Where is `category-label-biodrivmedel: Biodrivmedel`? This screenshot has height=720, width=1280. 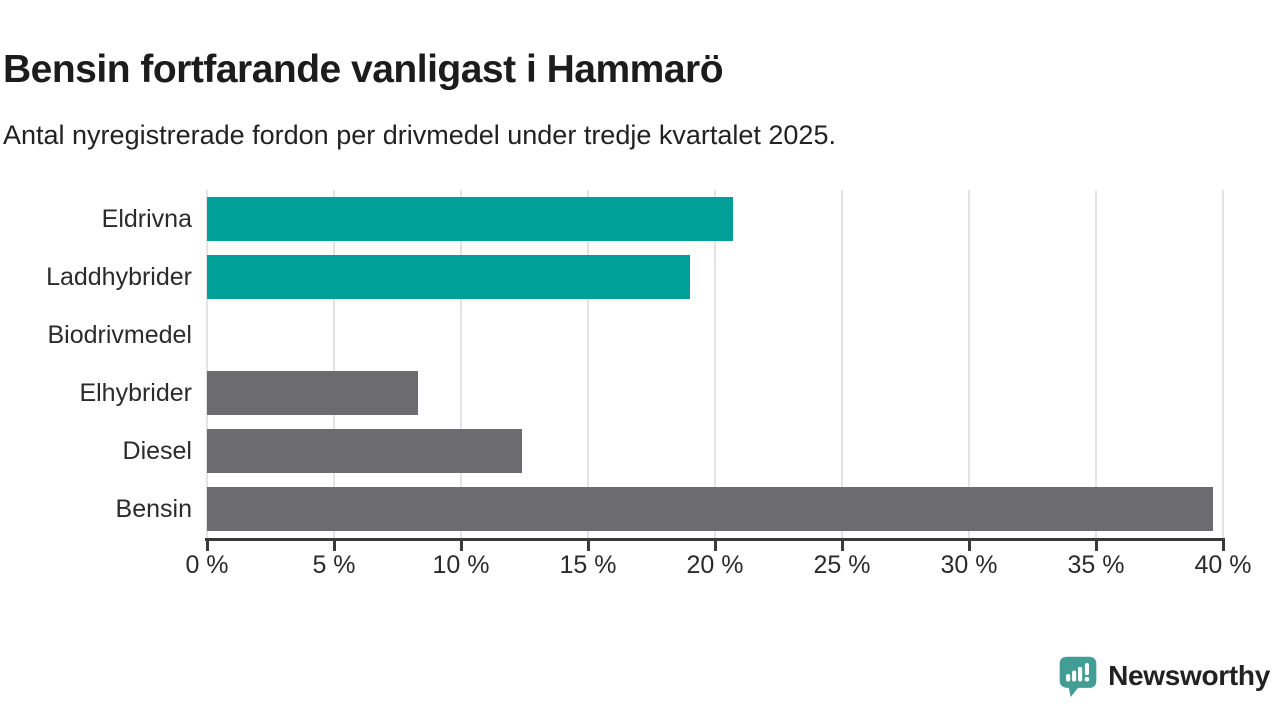 category-label-biodrivmedel: Biodrivmedel is located at coordinates (119, 335).